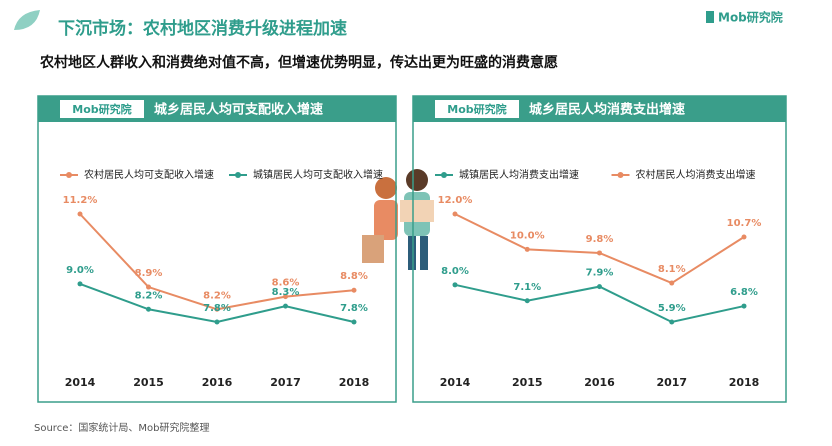 This screenshot has width=832, height=446. Describe the element at coordinates (286, 283) in the screenshot. I see `data-label: 8.6%` at that location.